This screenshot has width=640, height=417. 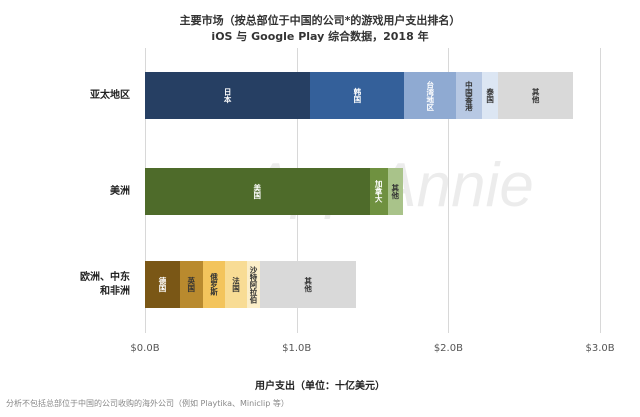 I want to click on category-label: 美洲, so click(x=120, y=191).